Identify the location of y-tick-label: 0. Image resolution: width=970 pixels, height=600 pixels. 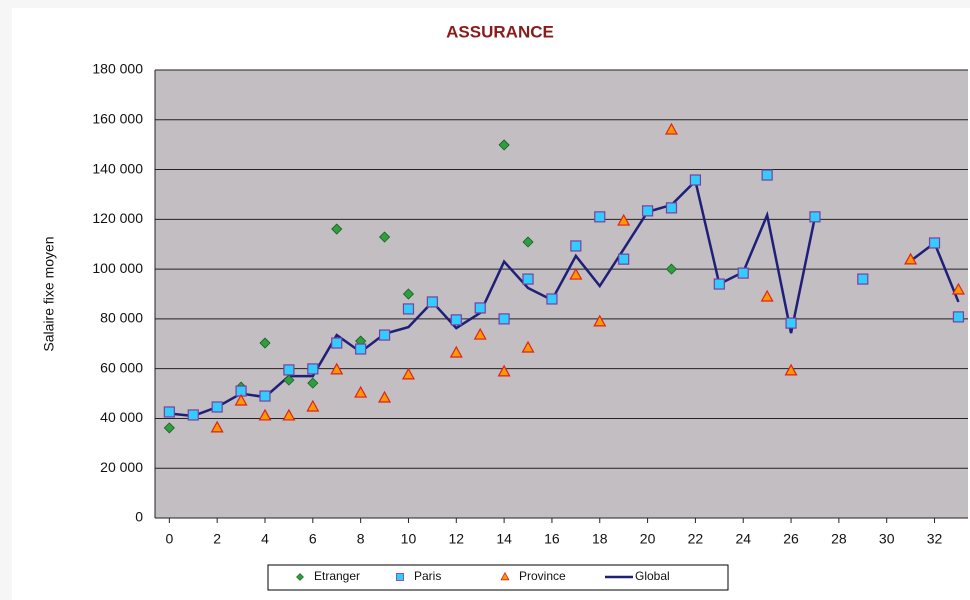
(139, 517).